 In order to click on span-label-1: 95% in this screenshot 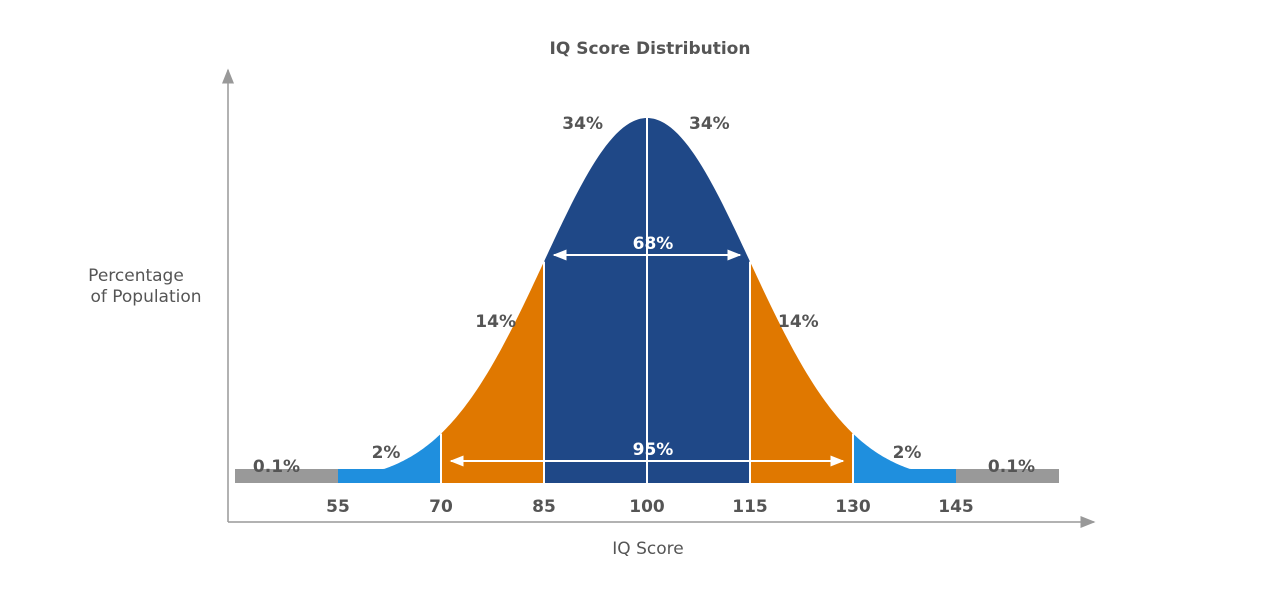, I will do `click(653, 450)`.